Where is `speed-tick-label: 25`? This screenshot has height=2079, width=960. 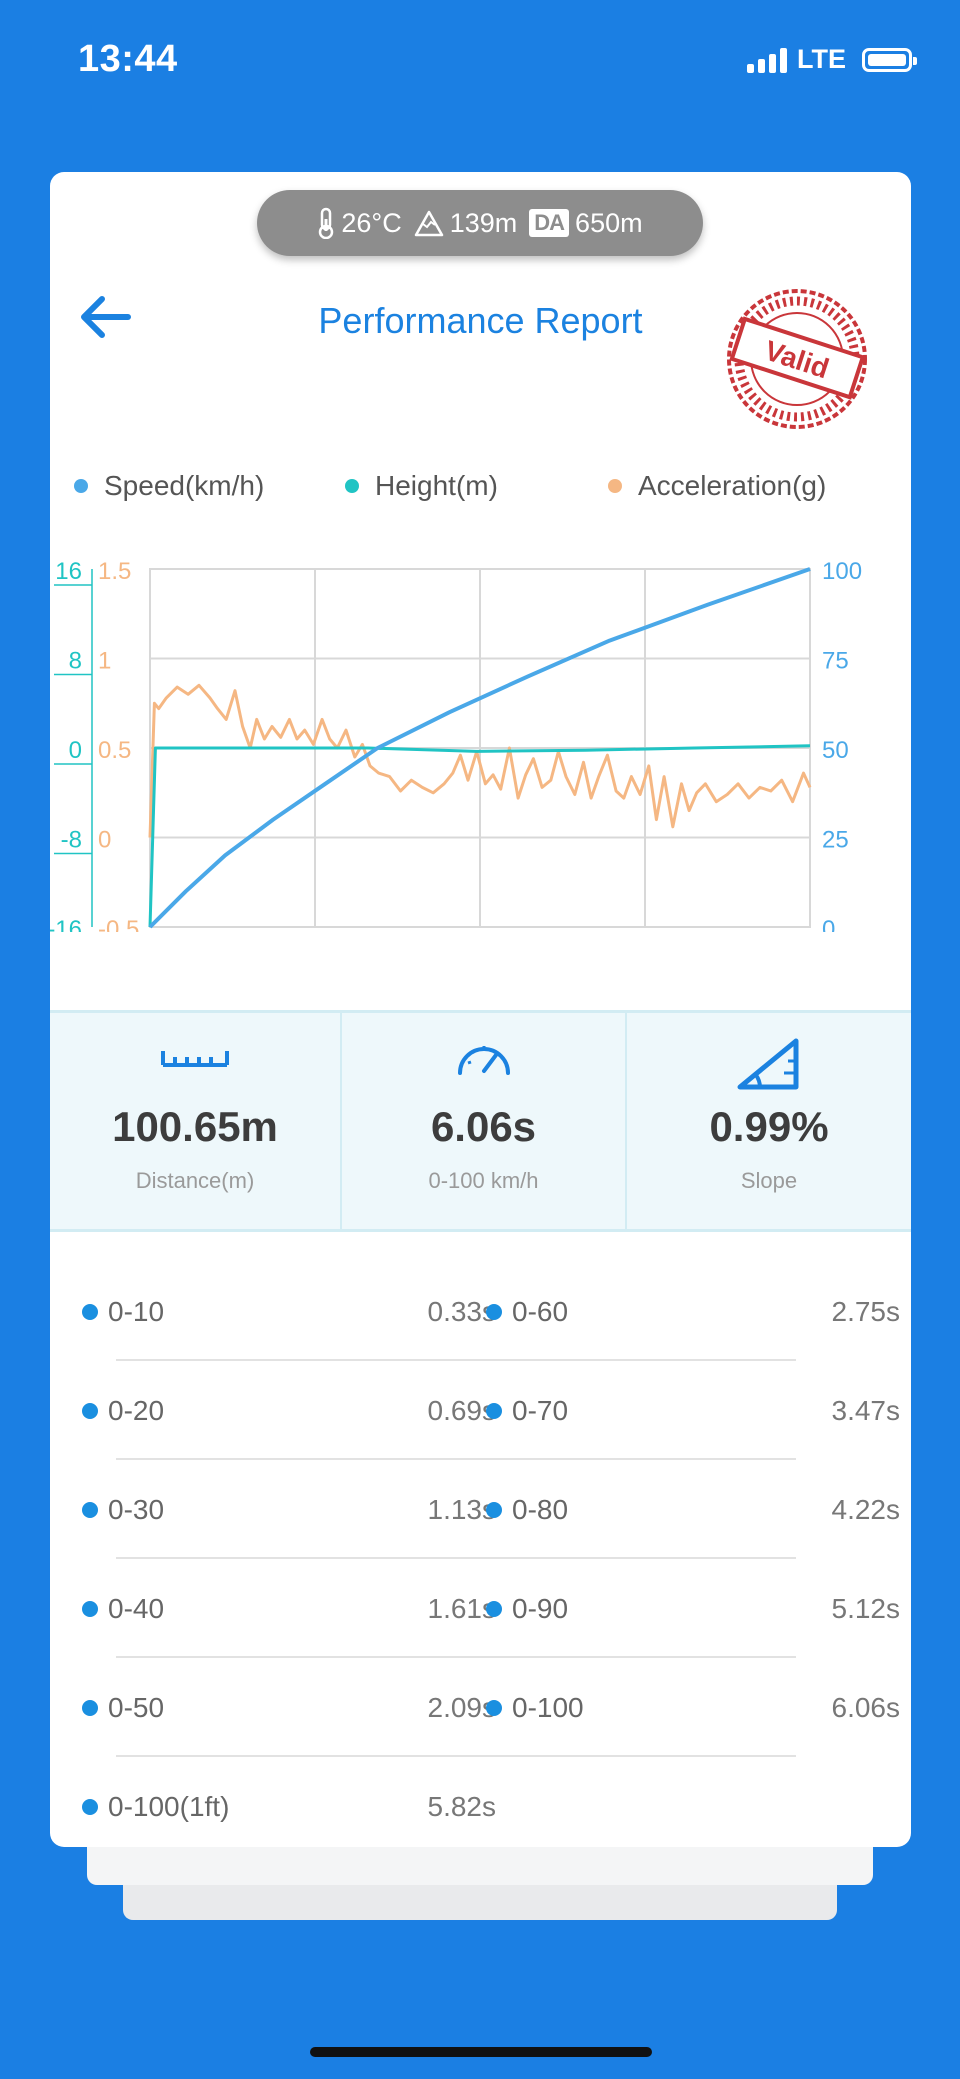 speed-tick-label: 25 is located at coordinates (835, 840).